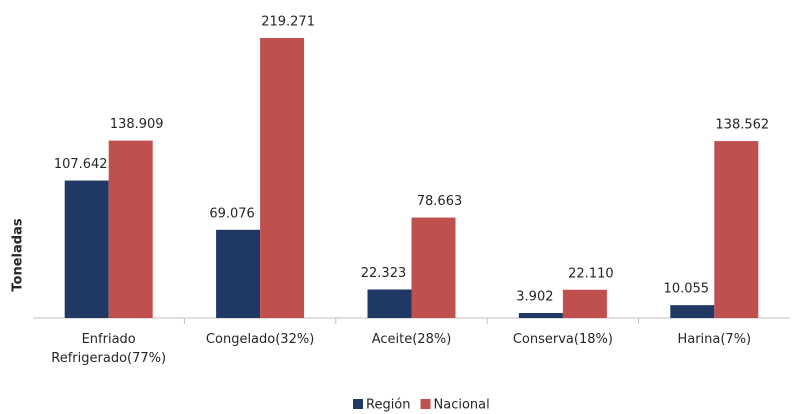  What do you see at coordinates (562, 339) in the screenshot?
I see `x-tick-label: Conserva(18%)` at bounding box center [562, 339].